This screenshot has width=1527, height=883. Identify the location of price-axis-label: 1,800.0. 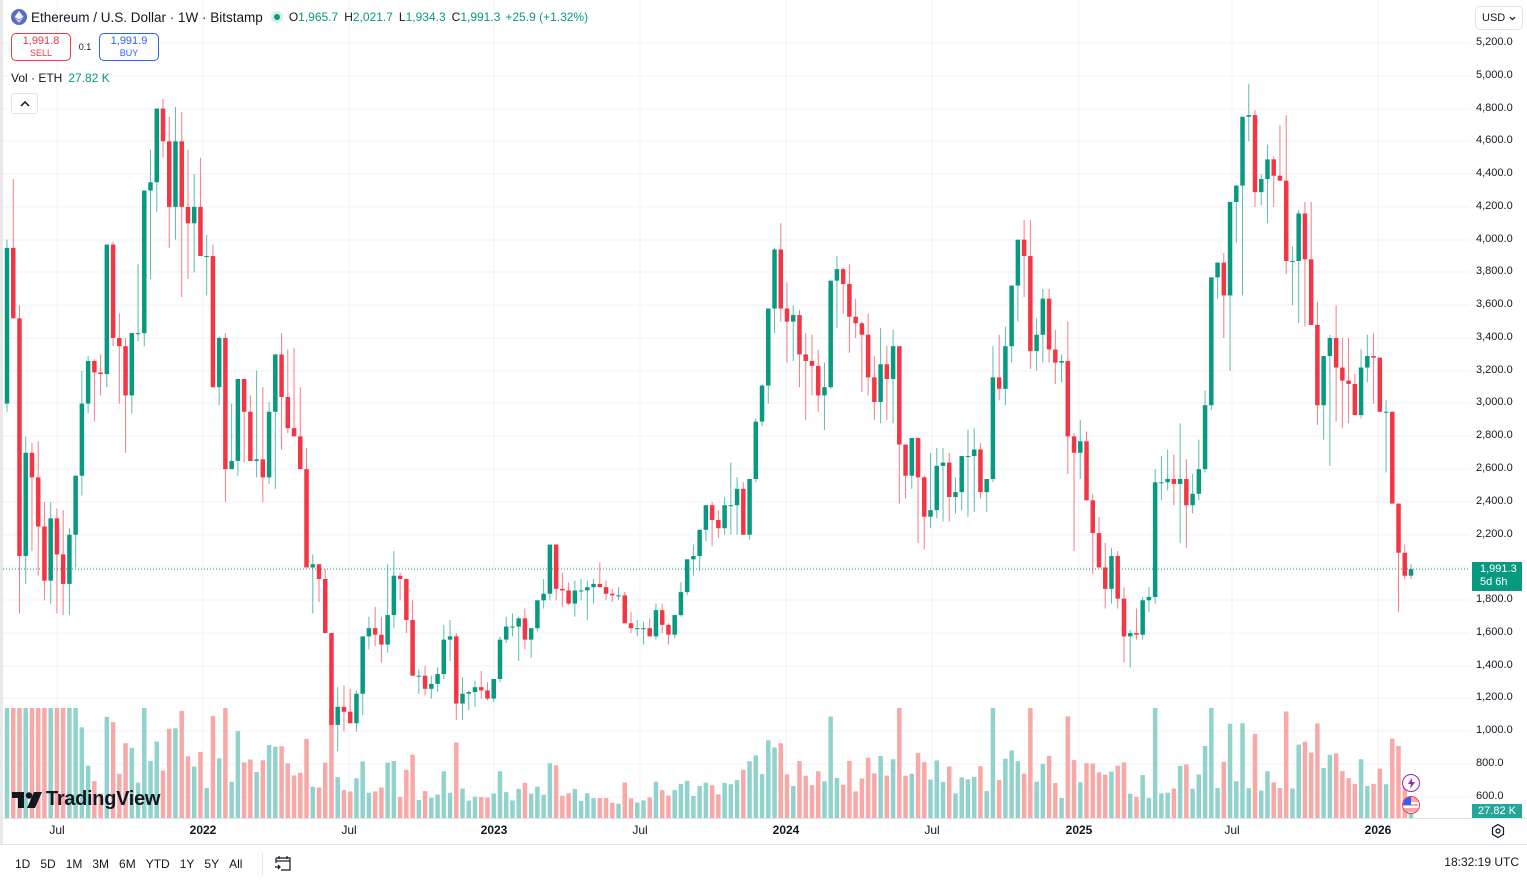
(1494, 599).